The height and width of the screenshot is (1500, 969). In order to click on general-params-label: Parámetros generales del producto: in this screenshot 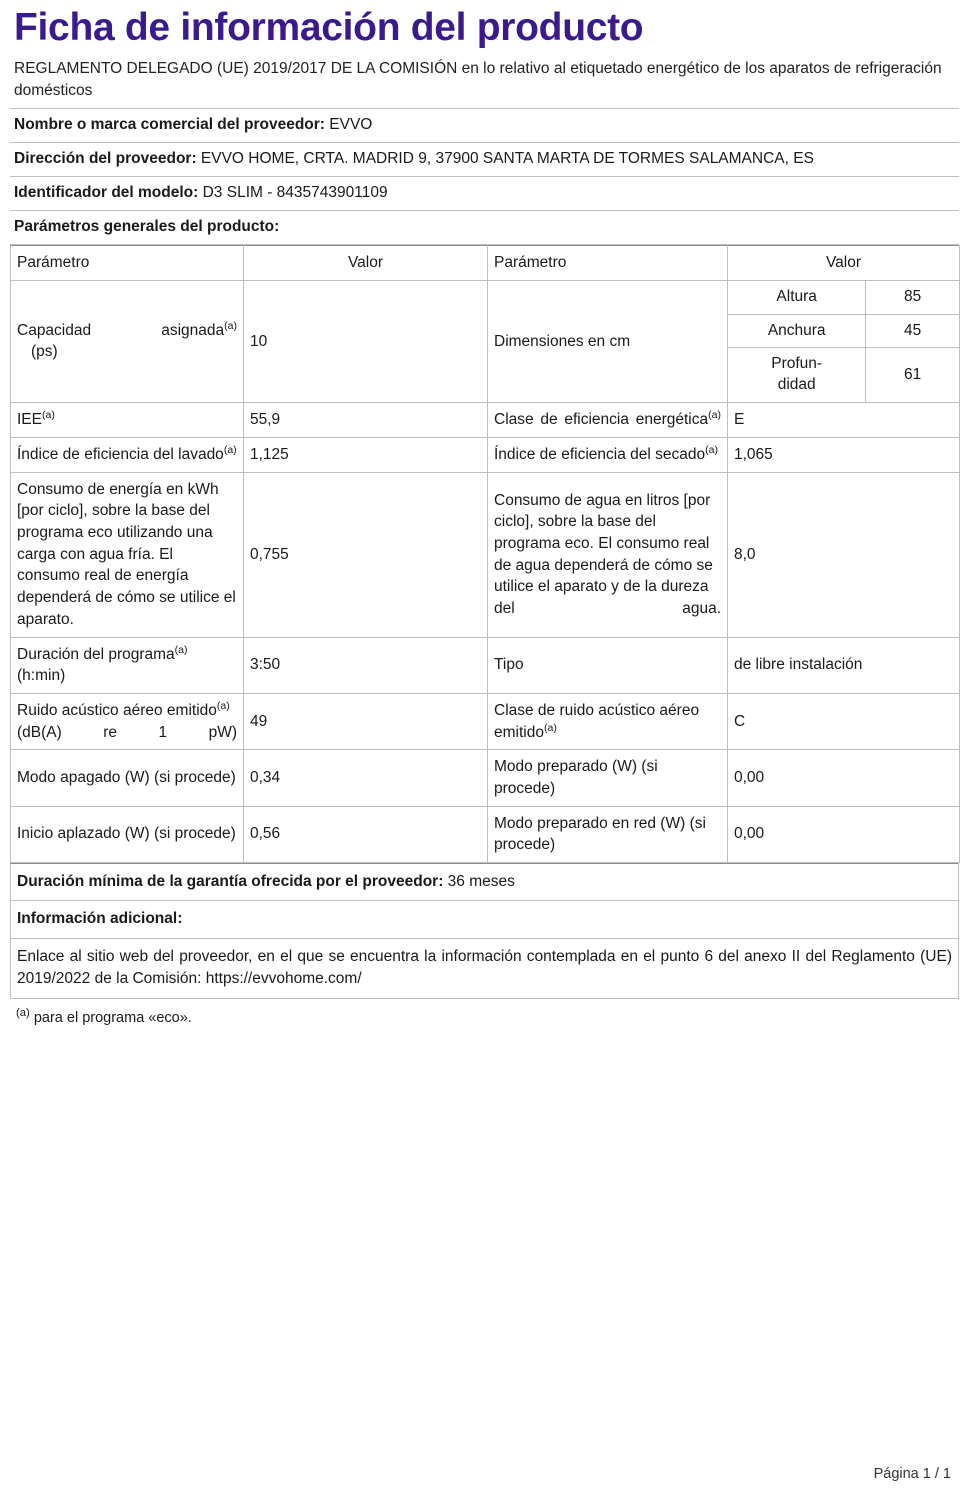, I will do `click(484, 227)`.